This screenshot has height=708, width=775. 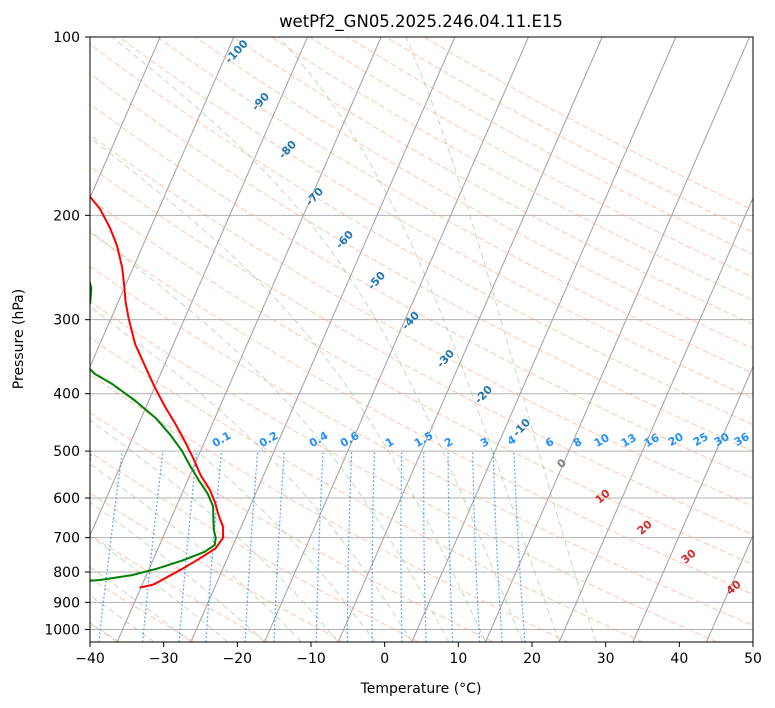 What do you see at coordinates (66, 539) in the screenshot?
I see `y-tick-label: 700` at bounding box center [66, 539].